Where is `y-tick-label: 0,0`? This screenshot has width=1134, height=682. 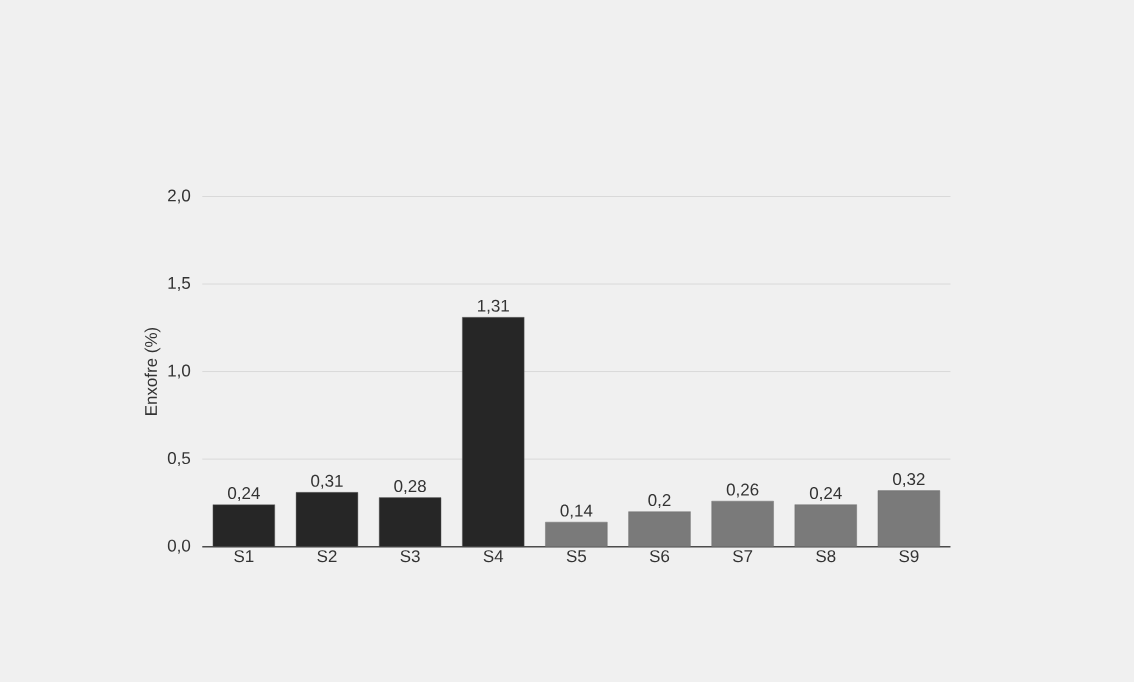
y-tick-label: 0,0 is located at coordinates (179, 546).